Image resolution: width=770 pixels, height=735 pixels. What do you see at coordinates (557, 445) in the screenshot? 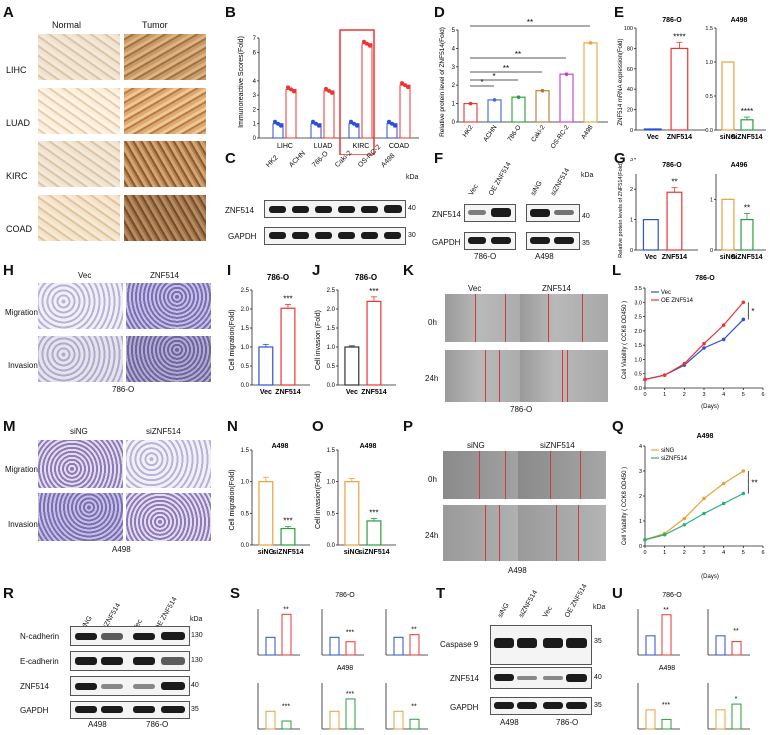
I see `p-col: siZNF514` at bounding box center [557, 445].